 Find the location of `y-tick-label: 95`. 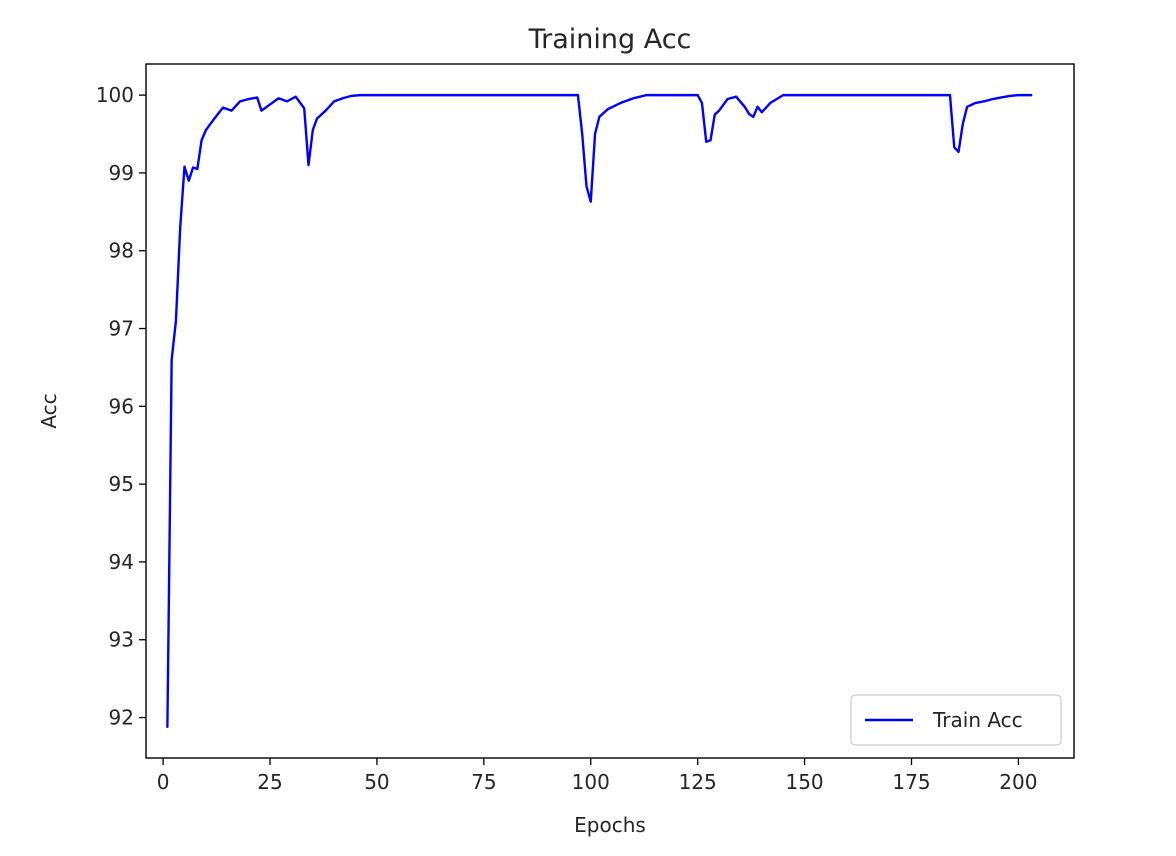

y-tick-label: 95 is located at coordinates (121, 484).